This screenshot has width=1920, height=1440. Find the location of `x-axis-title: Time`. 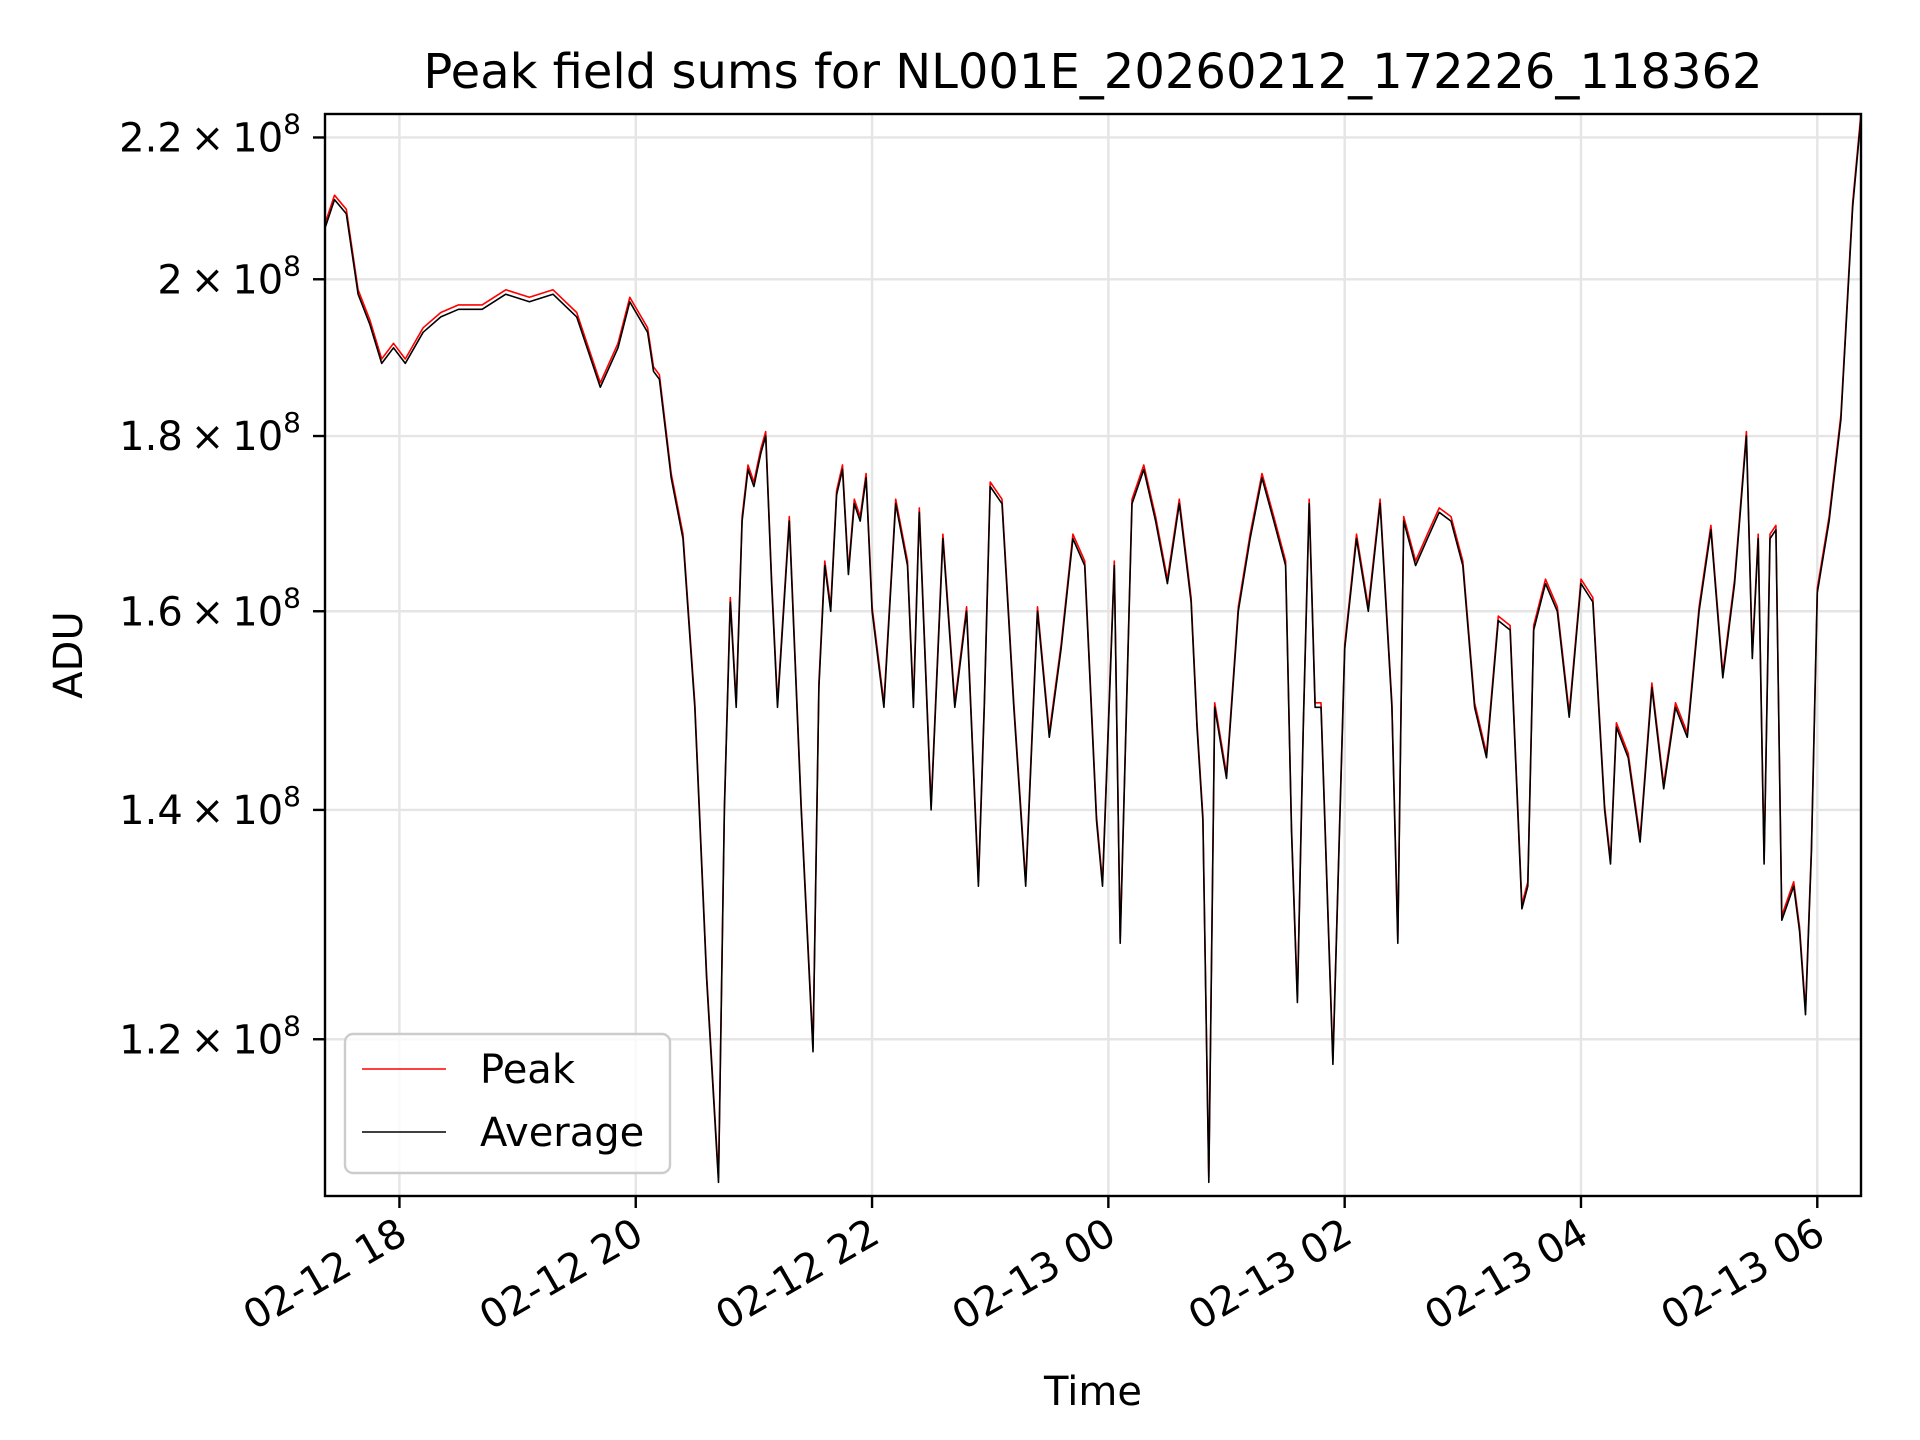

x-axis-title: Time is located at coordinates (1092, 1392).